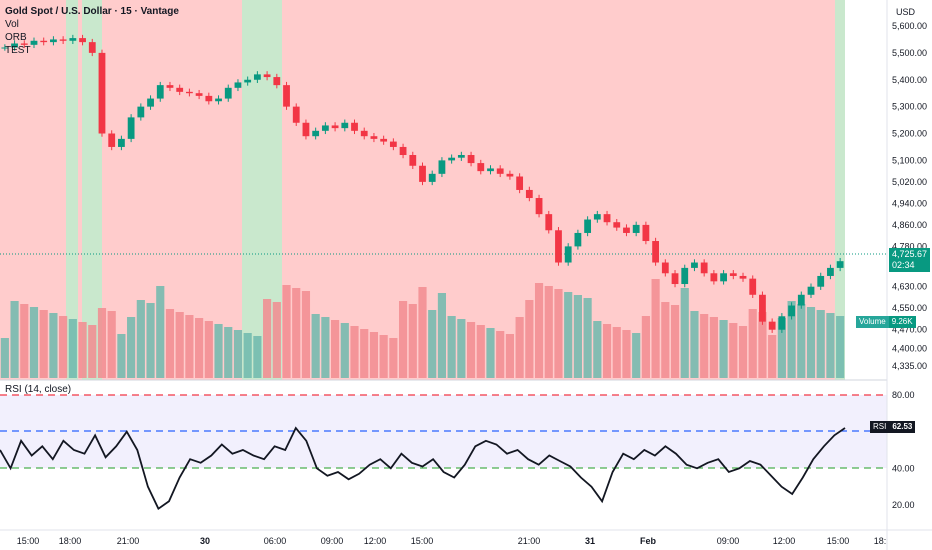 This screenshot has height=550, width=932. What do you see at coordinates (38, 389) in the screenshot?
I see `rsi-legend: RSI (14, close)` at bounding box center [38, 389].